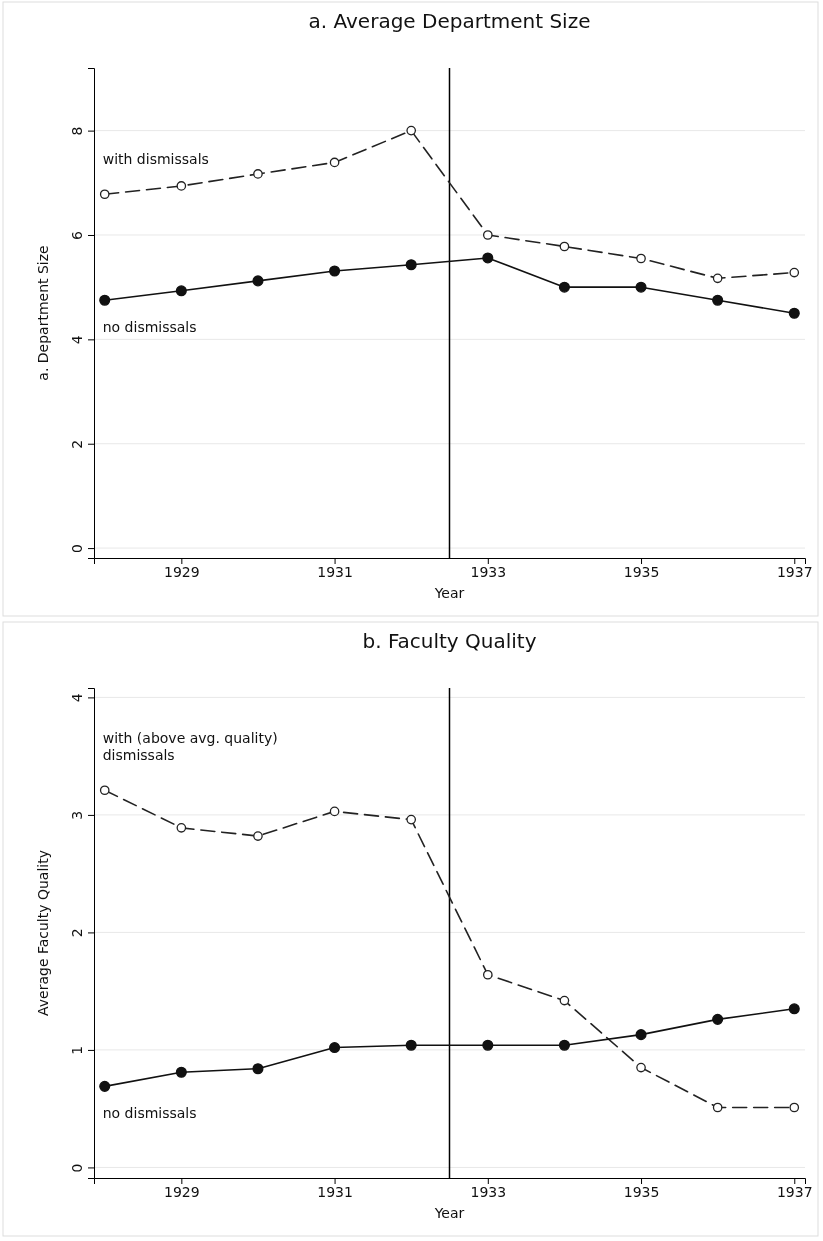 The image size is (823, 1241). I want to click on y-tick-label: 6, so click(77, 235).